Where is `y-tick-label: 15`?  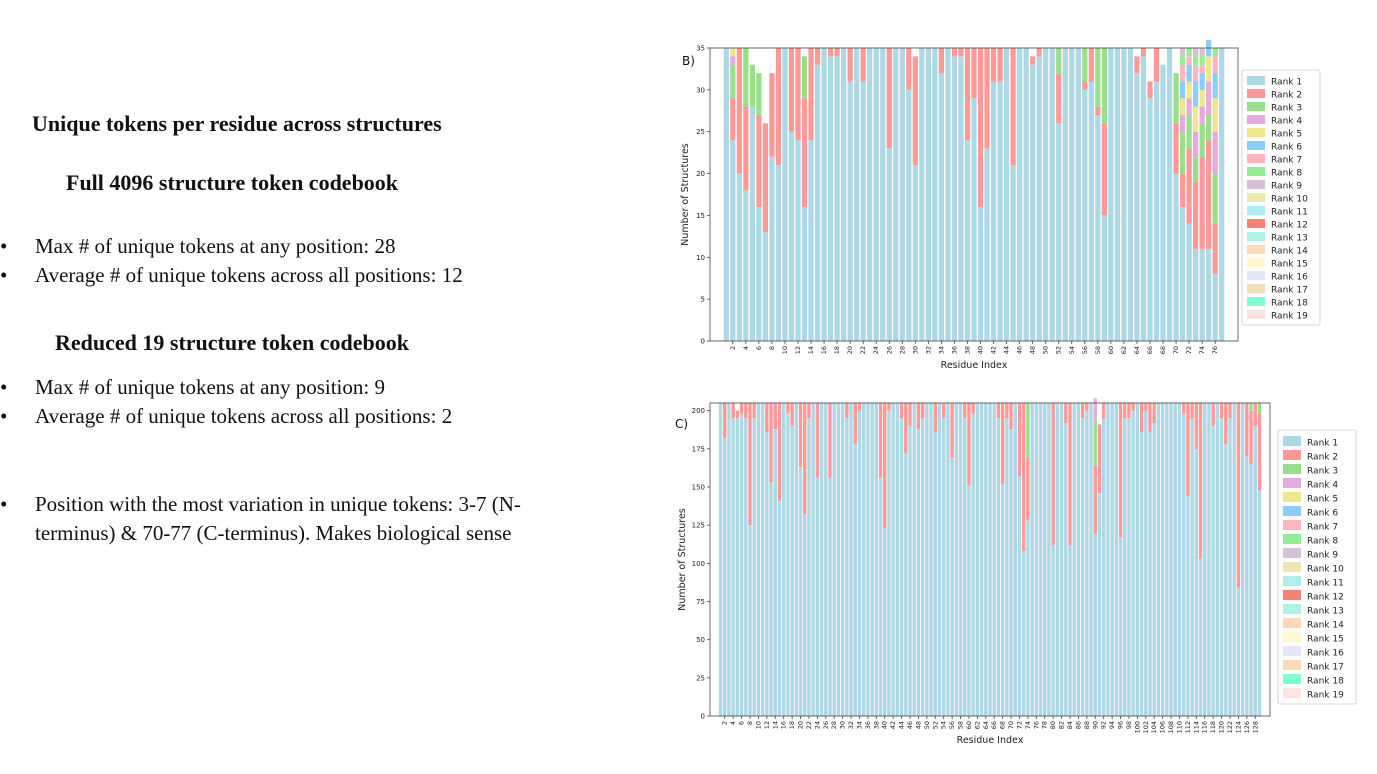
y-tick-label: 15 is located at coordinates (700, 216).